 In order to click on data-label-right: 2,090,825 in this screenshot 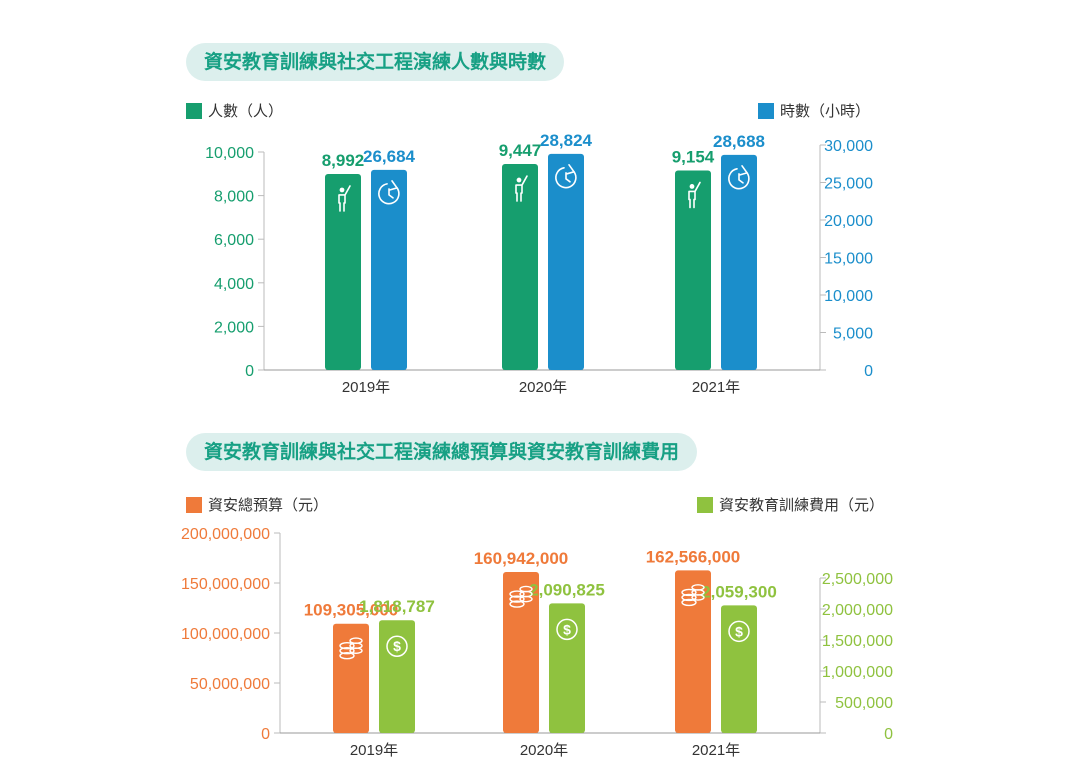, I will do `click(567, 589)`.